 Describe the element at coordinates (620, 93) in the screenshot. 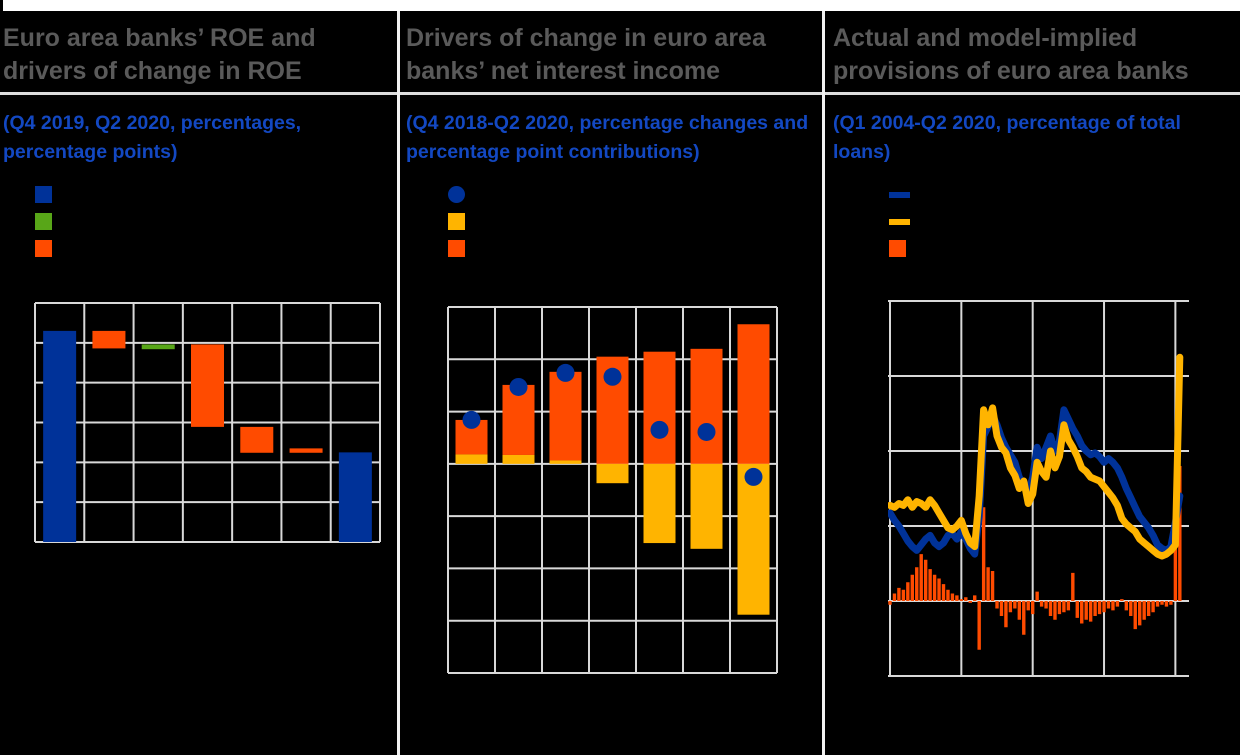

I see `title-underline` at that location.